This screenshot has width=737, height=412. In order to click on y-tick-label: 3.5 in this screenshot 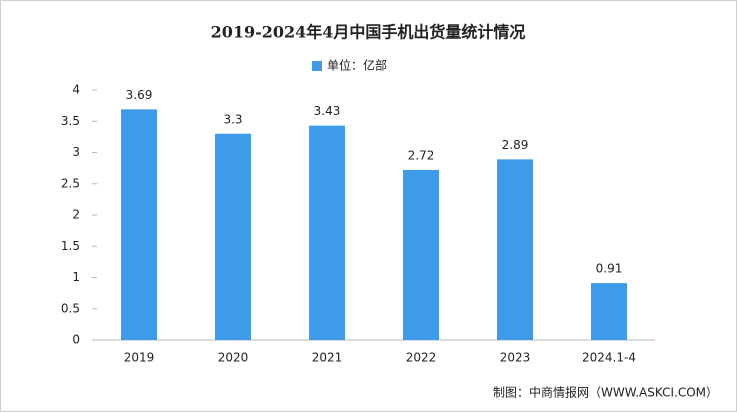, I will do `click(70, 121)`.